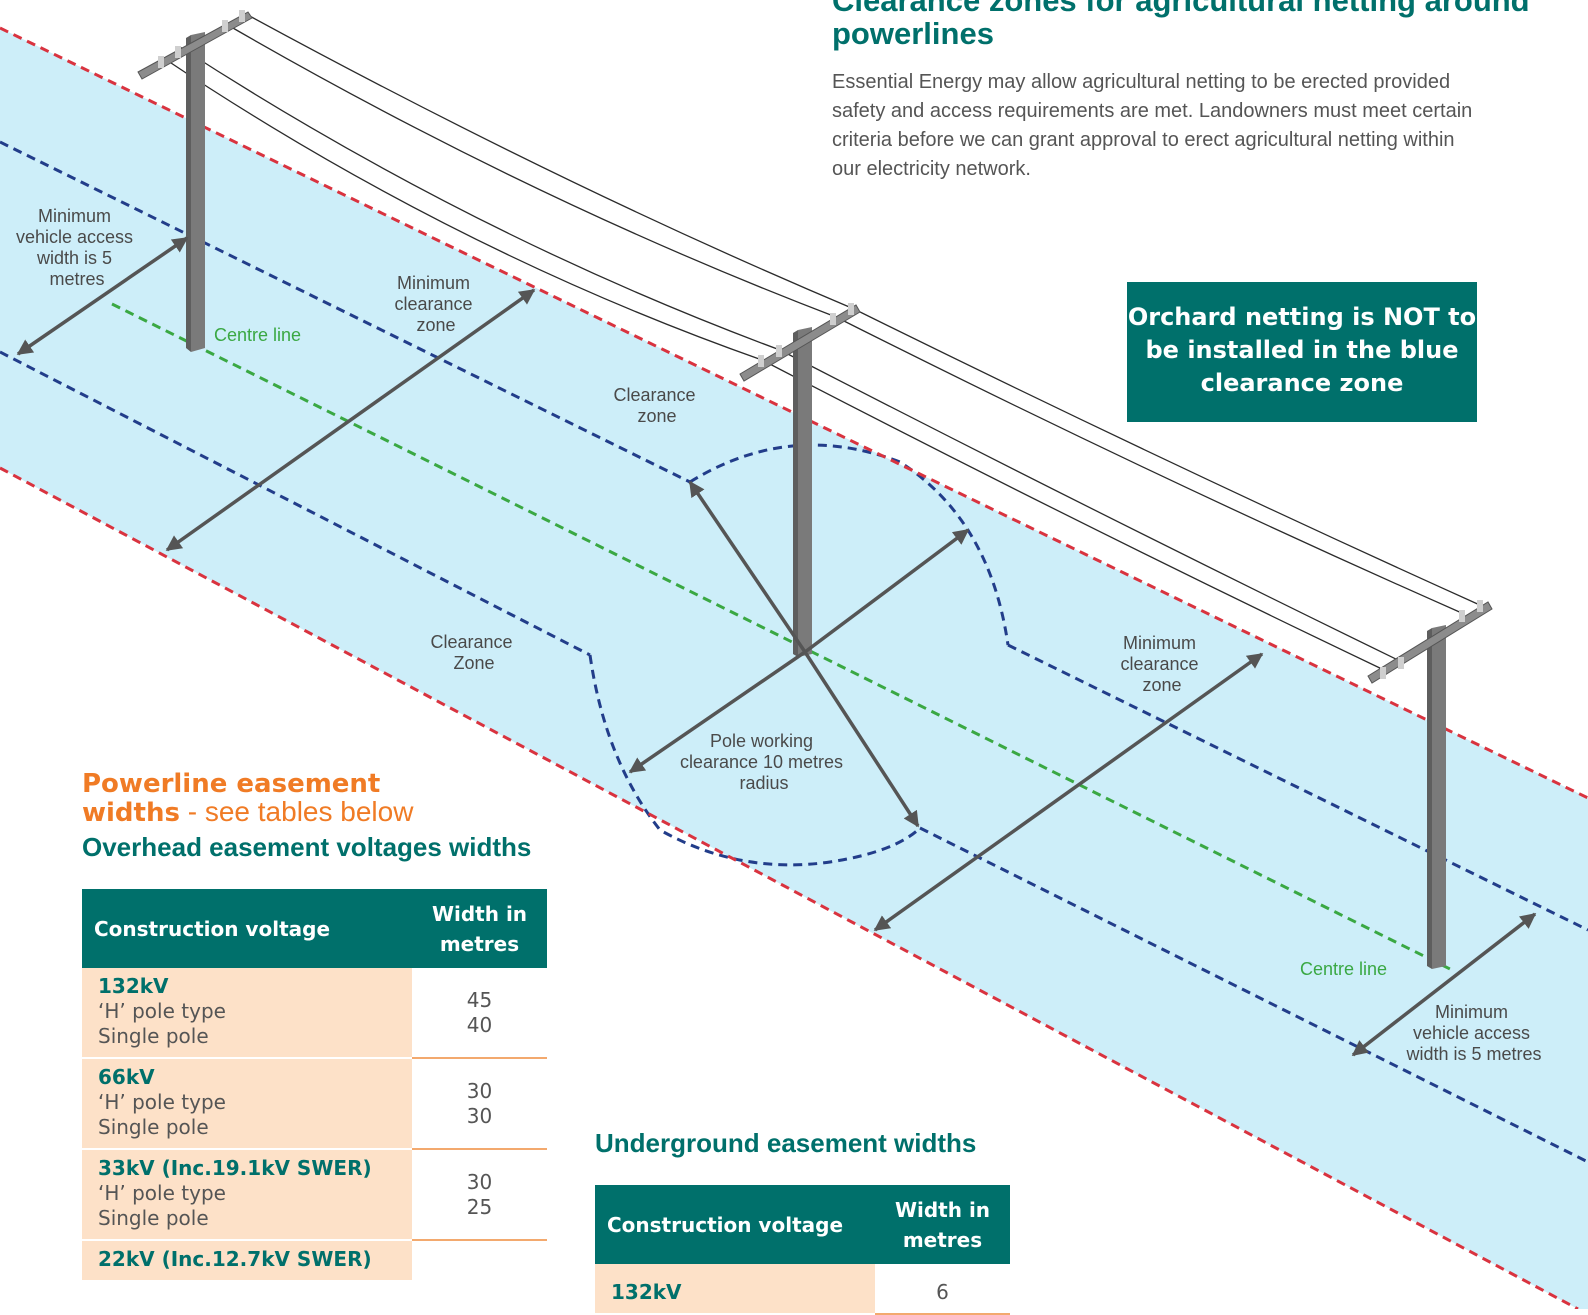 The width and height of the screenshot is (1588, 1315). Describe the element at coordinates (314, 1104) in the screenshot. I see `table-row: 66kV ‘H’ pole type Single pole 30 30` at that location.